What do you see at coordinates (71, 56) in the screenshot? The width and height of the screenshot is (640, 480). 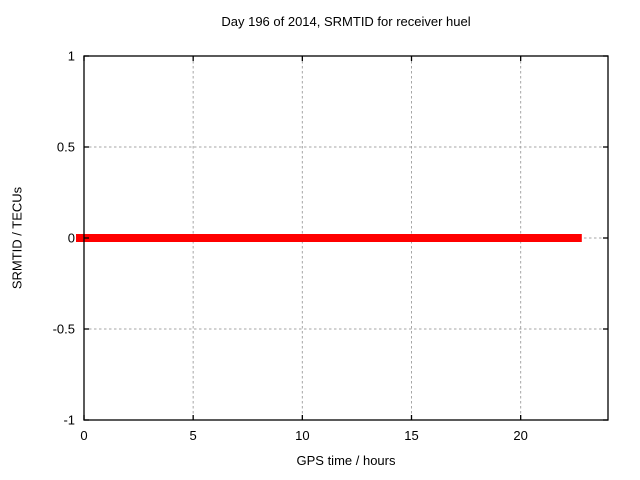 I see `y-tick-label-1: 1` at bounding box center [71, 56].